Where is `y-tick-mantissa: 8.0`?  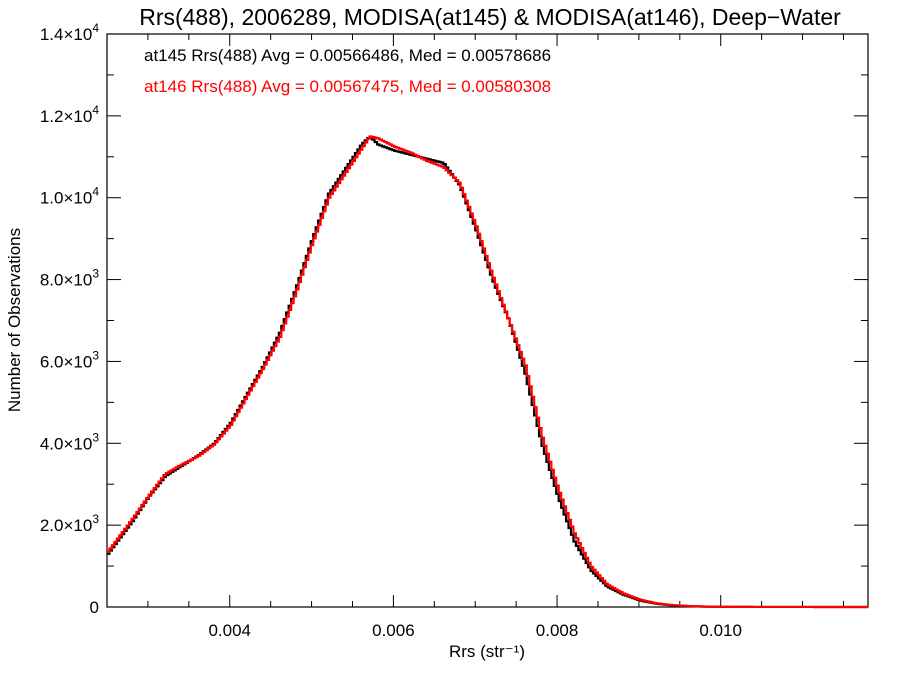 y-tick-mantissa: 8.0 is located at coordinates (52, 280).